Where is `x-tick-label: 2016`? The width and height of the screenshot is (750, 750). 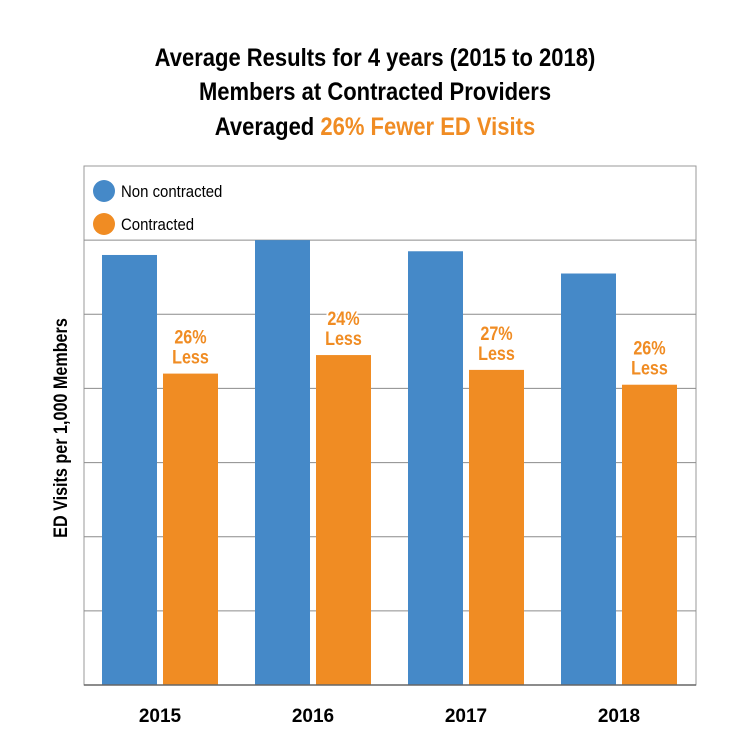 x-tick-label: 2016 is located at coordinates (313, 716).